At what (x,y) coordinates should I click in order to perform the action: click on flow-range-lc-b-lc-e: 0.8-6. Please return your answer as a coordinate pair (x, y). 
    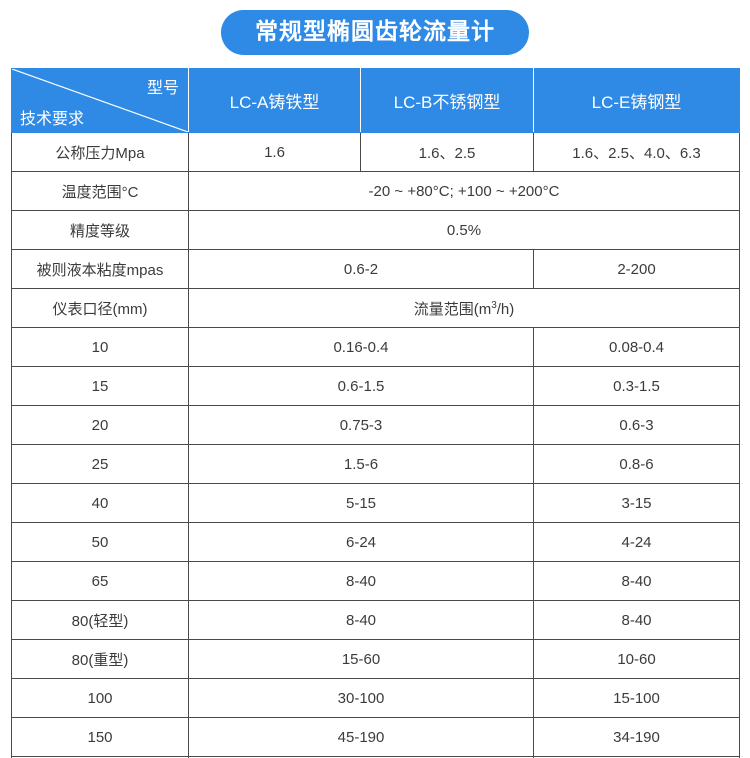
    Looking at the image, I should click on (636, 464).